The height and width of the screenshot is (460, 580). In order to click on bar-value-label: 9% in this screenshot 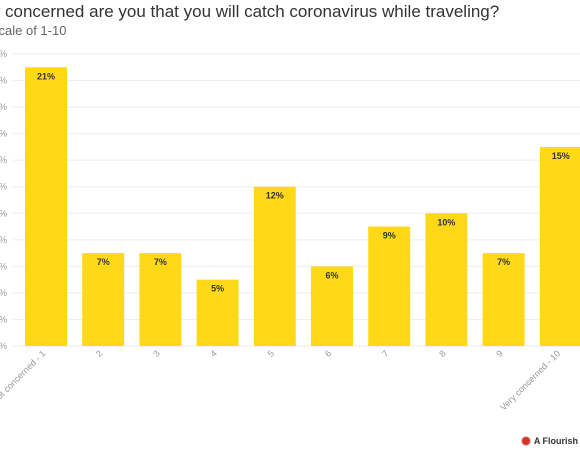, I will do `click(389, 236)`.